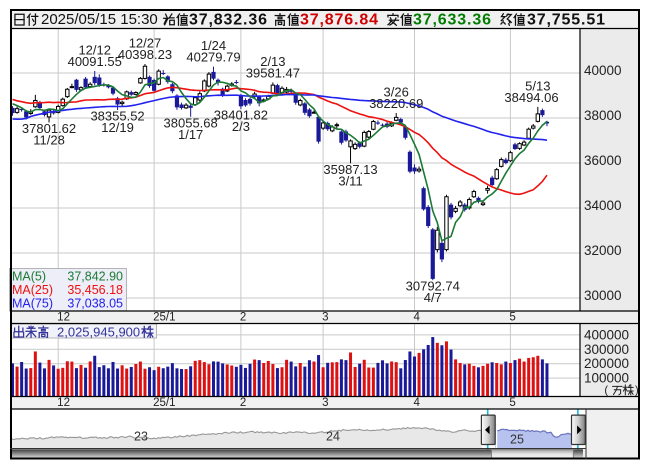 This screenshot has height=475, width=653. What do you see at coordinates (29, 277) in the screenshot?
I see `svg-text: MA(5)` at bounding box center [29, 277].